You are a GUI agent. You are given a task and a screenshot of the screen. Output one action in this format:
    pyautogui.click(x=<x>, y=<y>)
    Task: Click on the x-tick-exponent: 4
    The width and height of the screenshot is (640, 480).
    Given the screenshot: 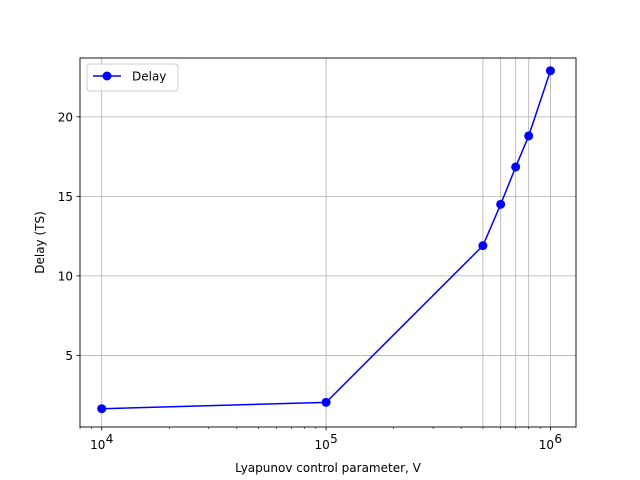 What is the action you would take?
    pyautogui.click(x=110, y=439)
    